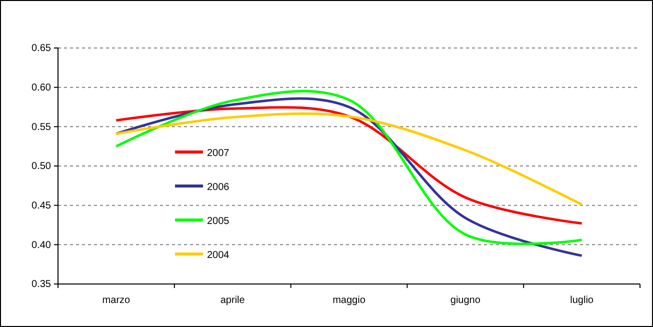 This screenshot has width=653, height=327. What do you see at coordinates (42, 127) in the screenshot?
I see `y-tick-label: 0.55` at bounding box center [42, 127].